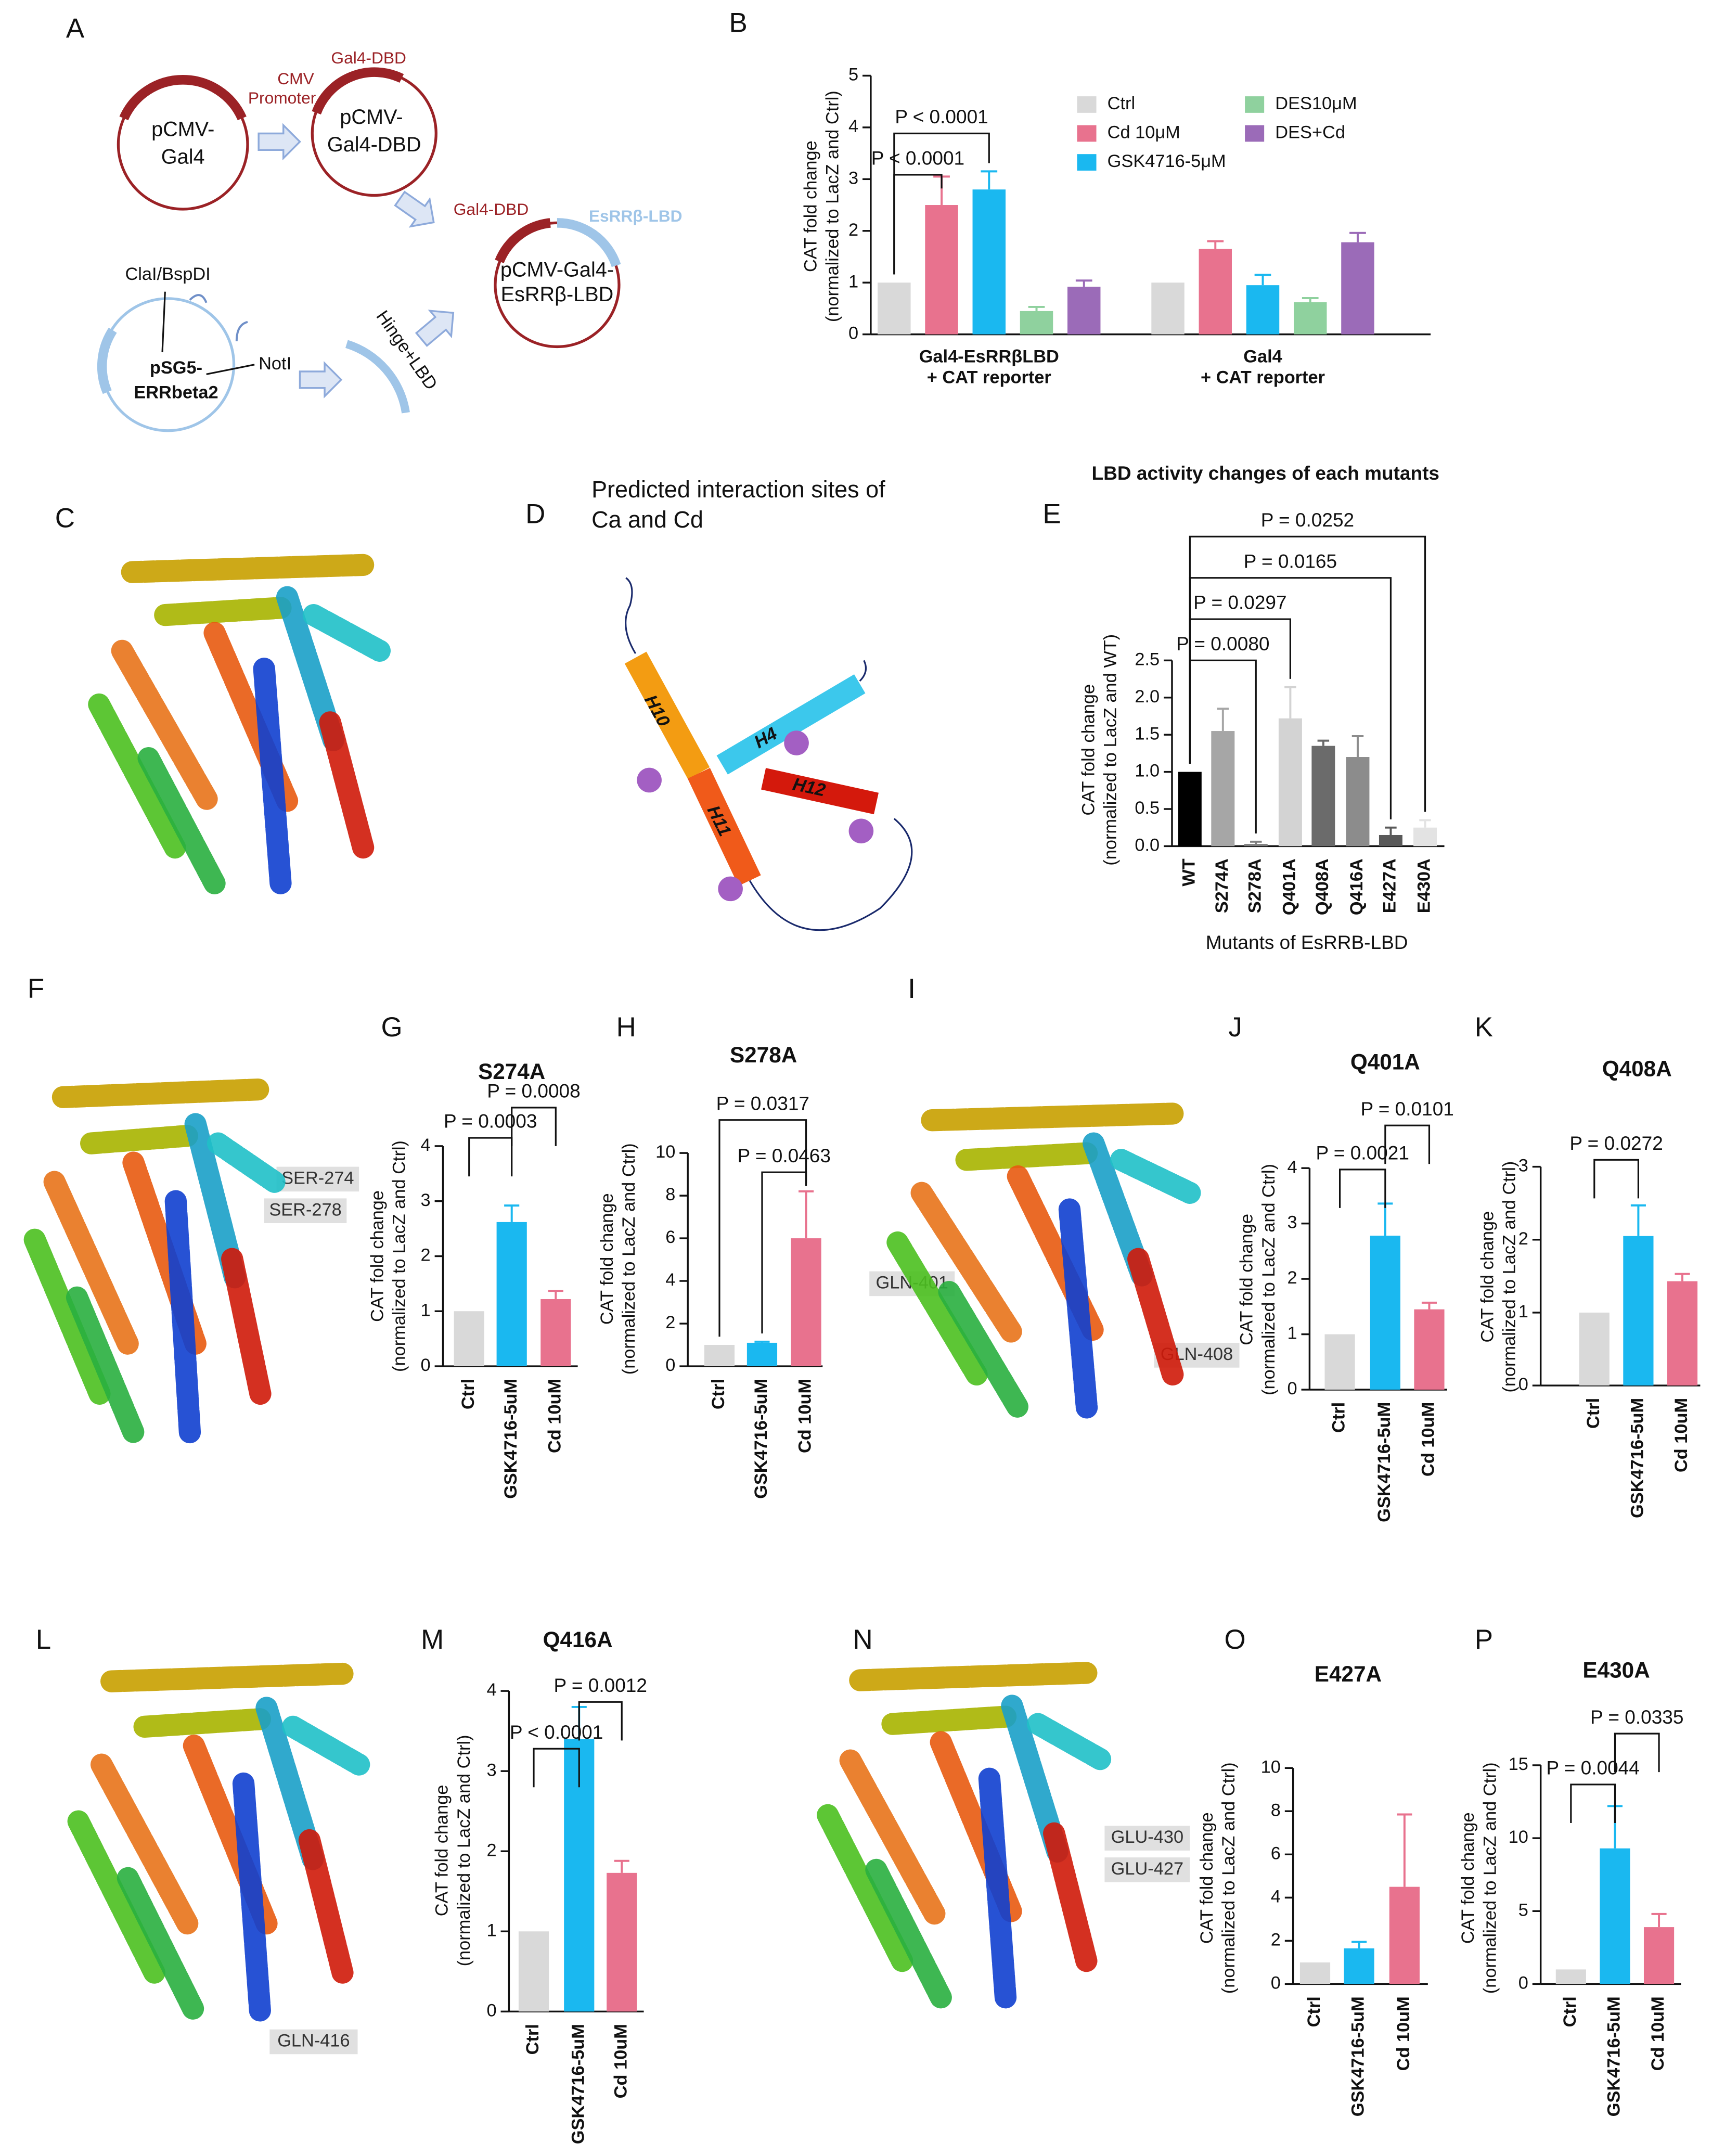  What do you see at coordinates (369, 58) in the screenshot?
I see `feature-label: Gal4-DBD` at bounding box center [369, 58].